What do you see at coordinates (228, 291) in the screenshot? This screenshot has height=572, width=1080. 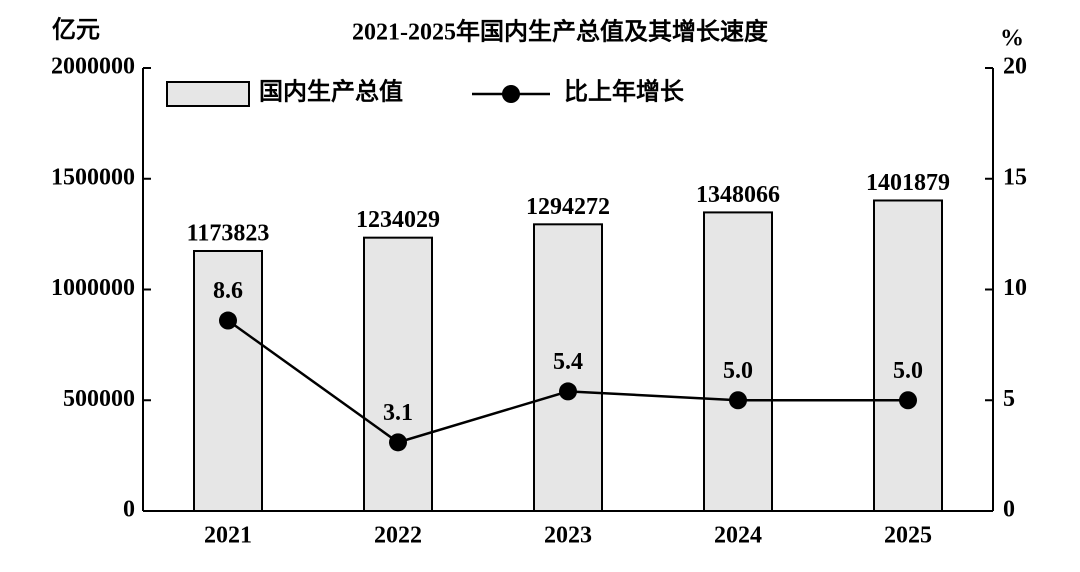 I see `line-value-label: 8.6` at bounding box center [228, 291].